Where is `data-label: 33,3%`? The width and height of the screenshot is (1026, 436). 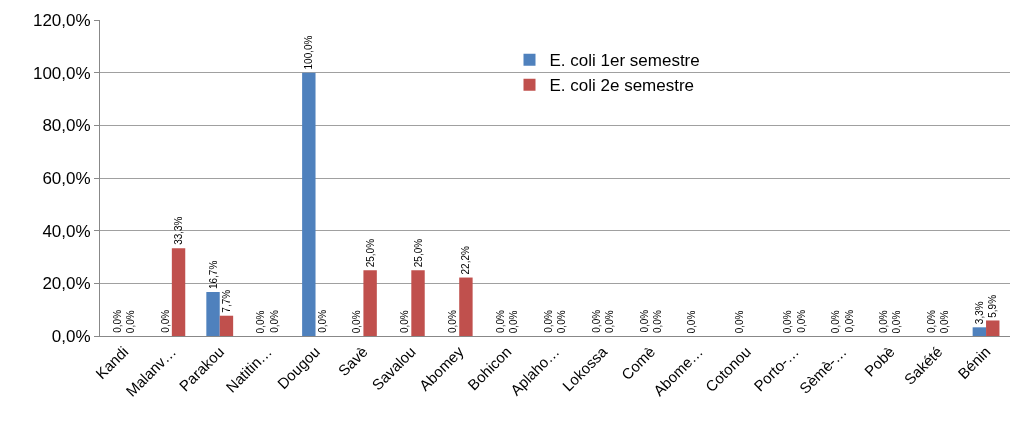
data-label: 33,3% is located at coordinates (179, 230).